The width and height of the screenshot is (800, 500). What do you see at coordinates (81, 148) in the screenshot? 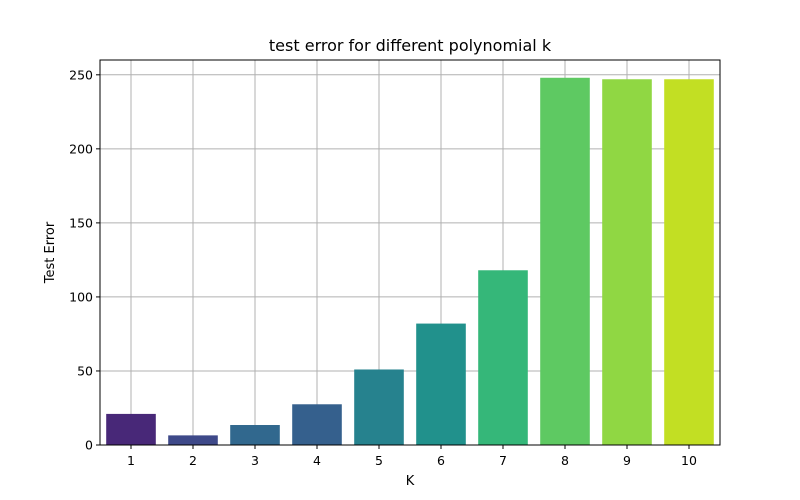
I see `y-tick-label: 200` at bounding box center [81, 148].